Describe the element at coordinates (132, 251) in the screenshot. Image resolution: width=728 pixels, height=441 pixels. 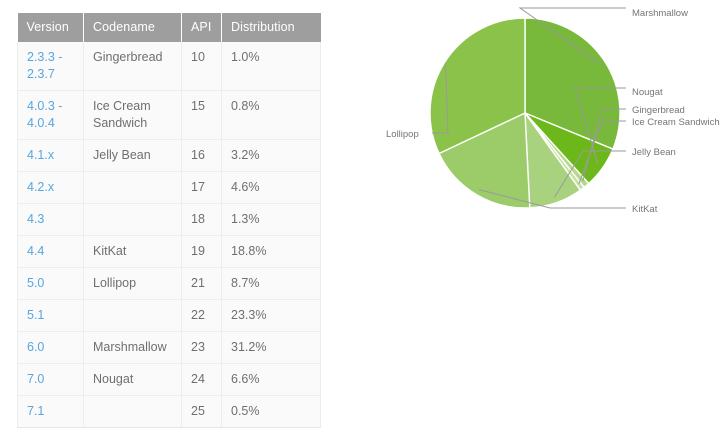
I see `cell-codename: KitKat` at that location.